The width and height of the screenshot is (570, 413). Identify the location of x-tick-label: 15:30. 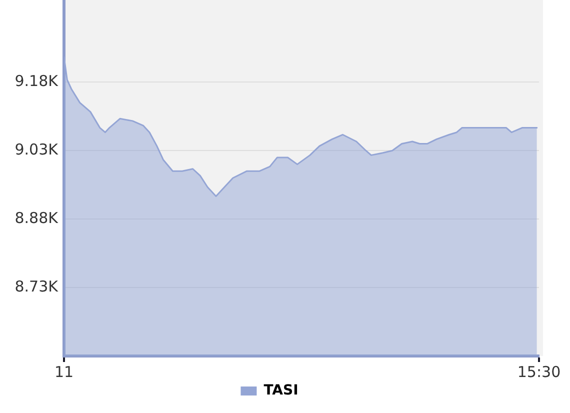
(539, 371).